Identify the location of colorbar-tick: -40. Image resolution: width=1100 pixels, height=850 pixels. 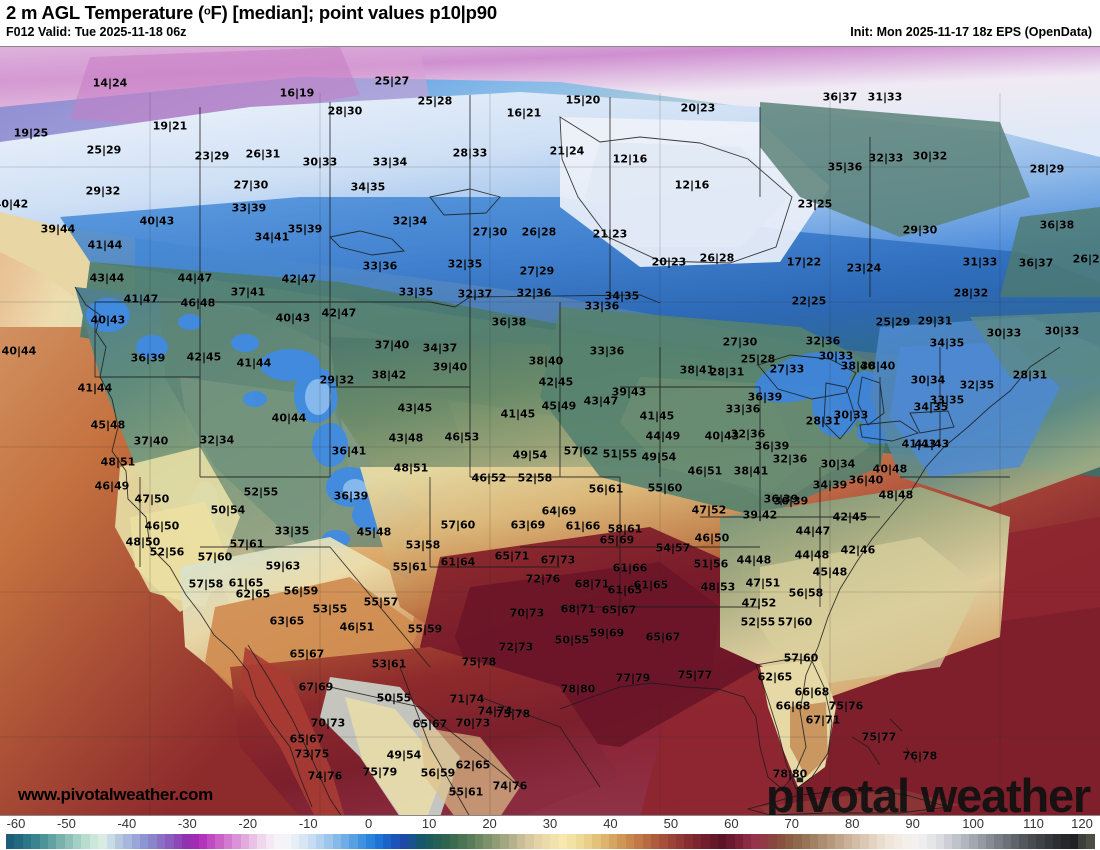
(127, 823).